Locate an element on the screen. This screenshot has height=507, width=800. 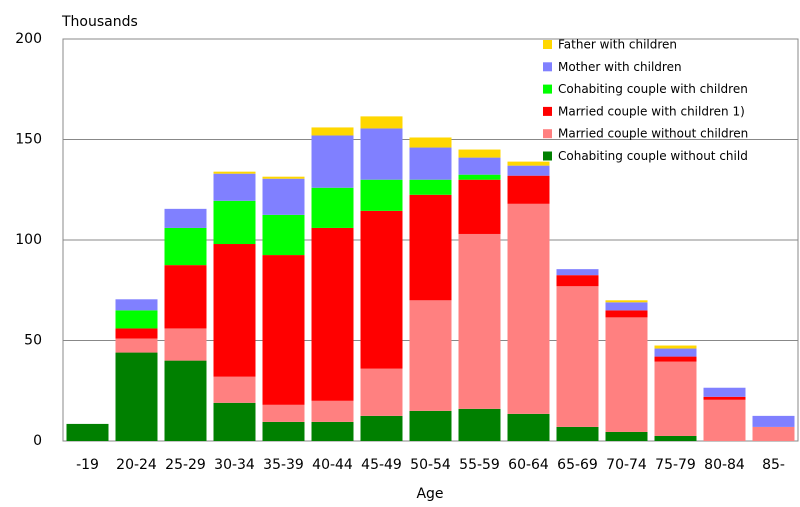
y-tick-label: 100 is located at coordinates (28, 240).